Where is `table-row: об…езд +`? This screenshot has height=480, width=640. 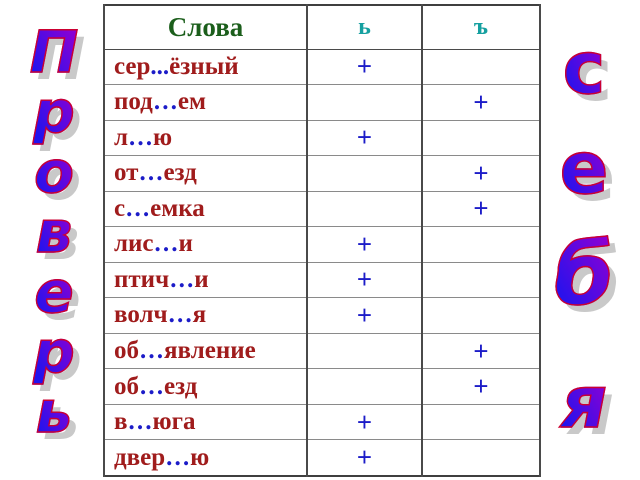 table-row: об…езд + is located at coordinates (322, 386).